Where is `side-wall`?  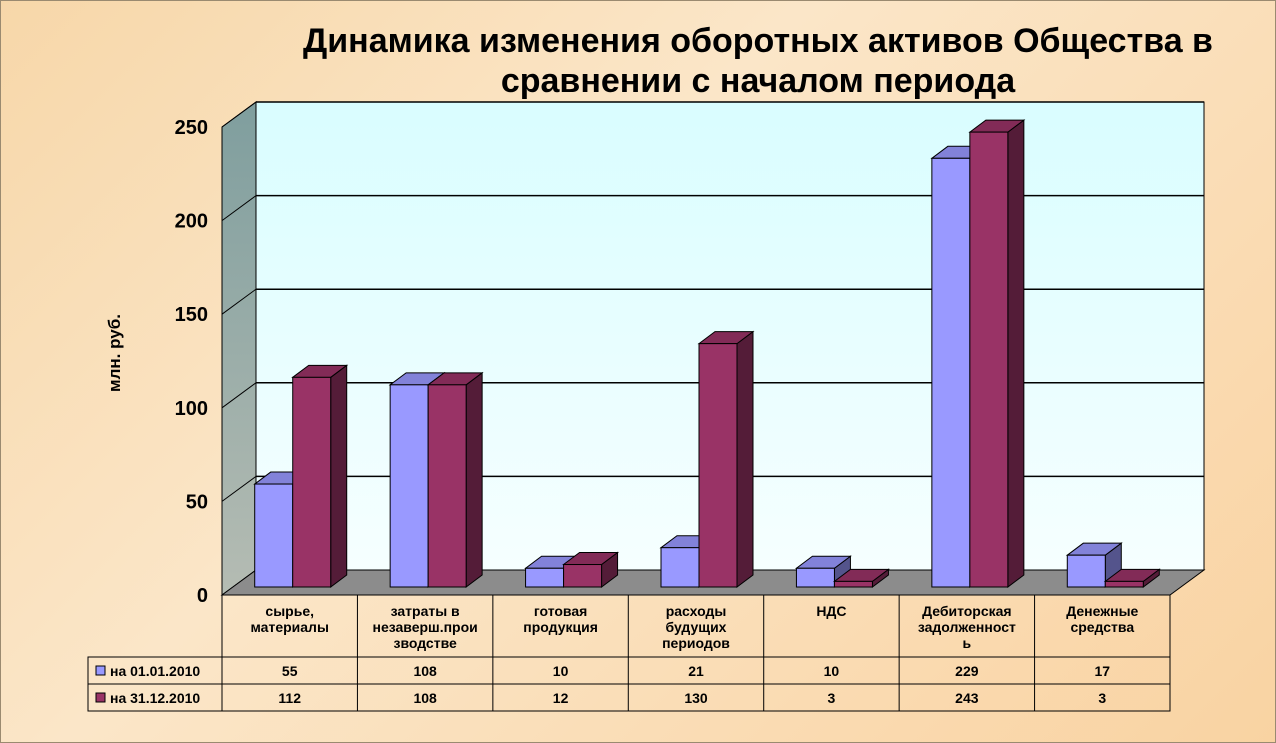 side-wall is located at coordinates (239, 348).